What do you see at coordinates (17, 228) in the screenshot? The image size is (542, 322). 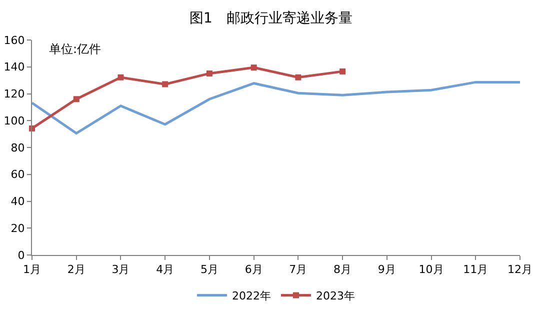 I see `y-tick-label: 20` at bounding box center [17, 228].